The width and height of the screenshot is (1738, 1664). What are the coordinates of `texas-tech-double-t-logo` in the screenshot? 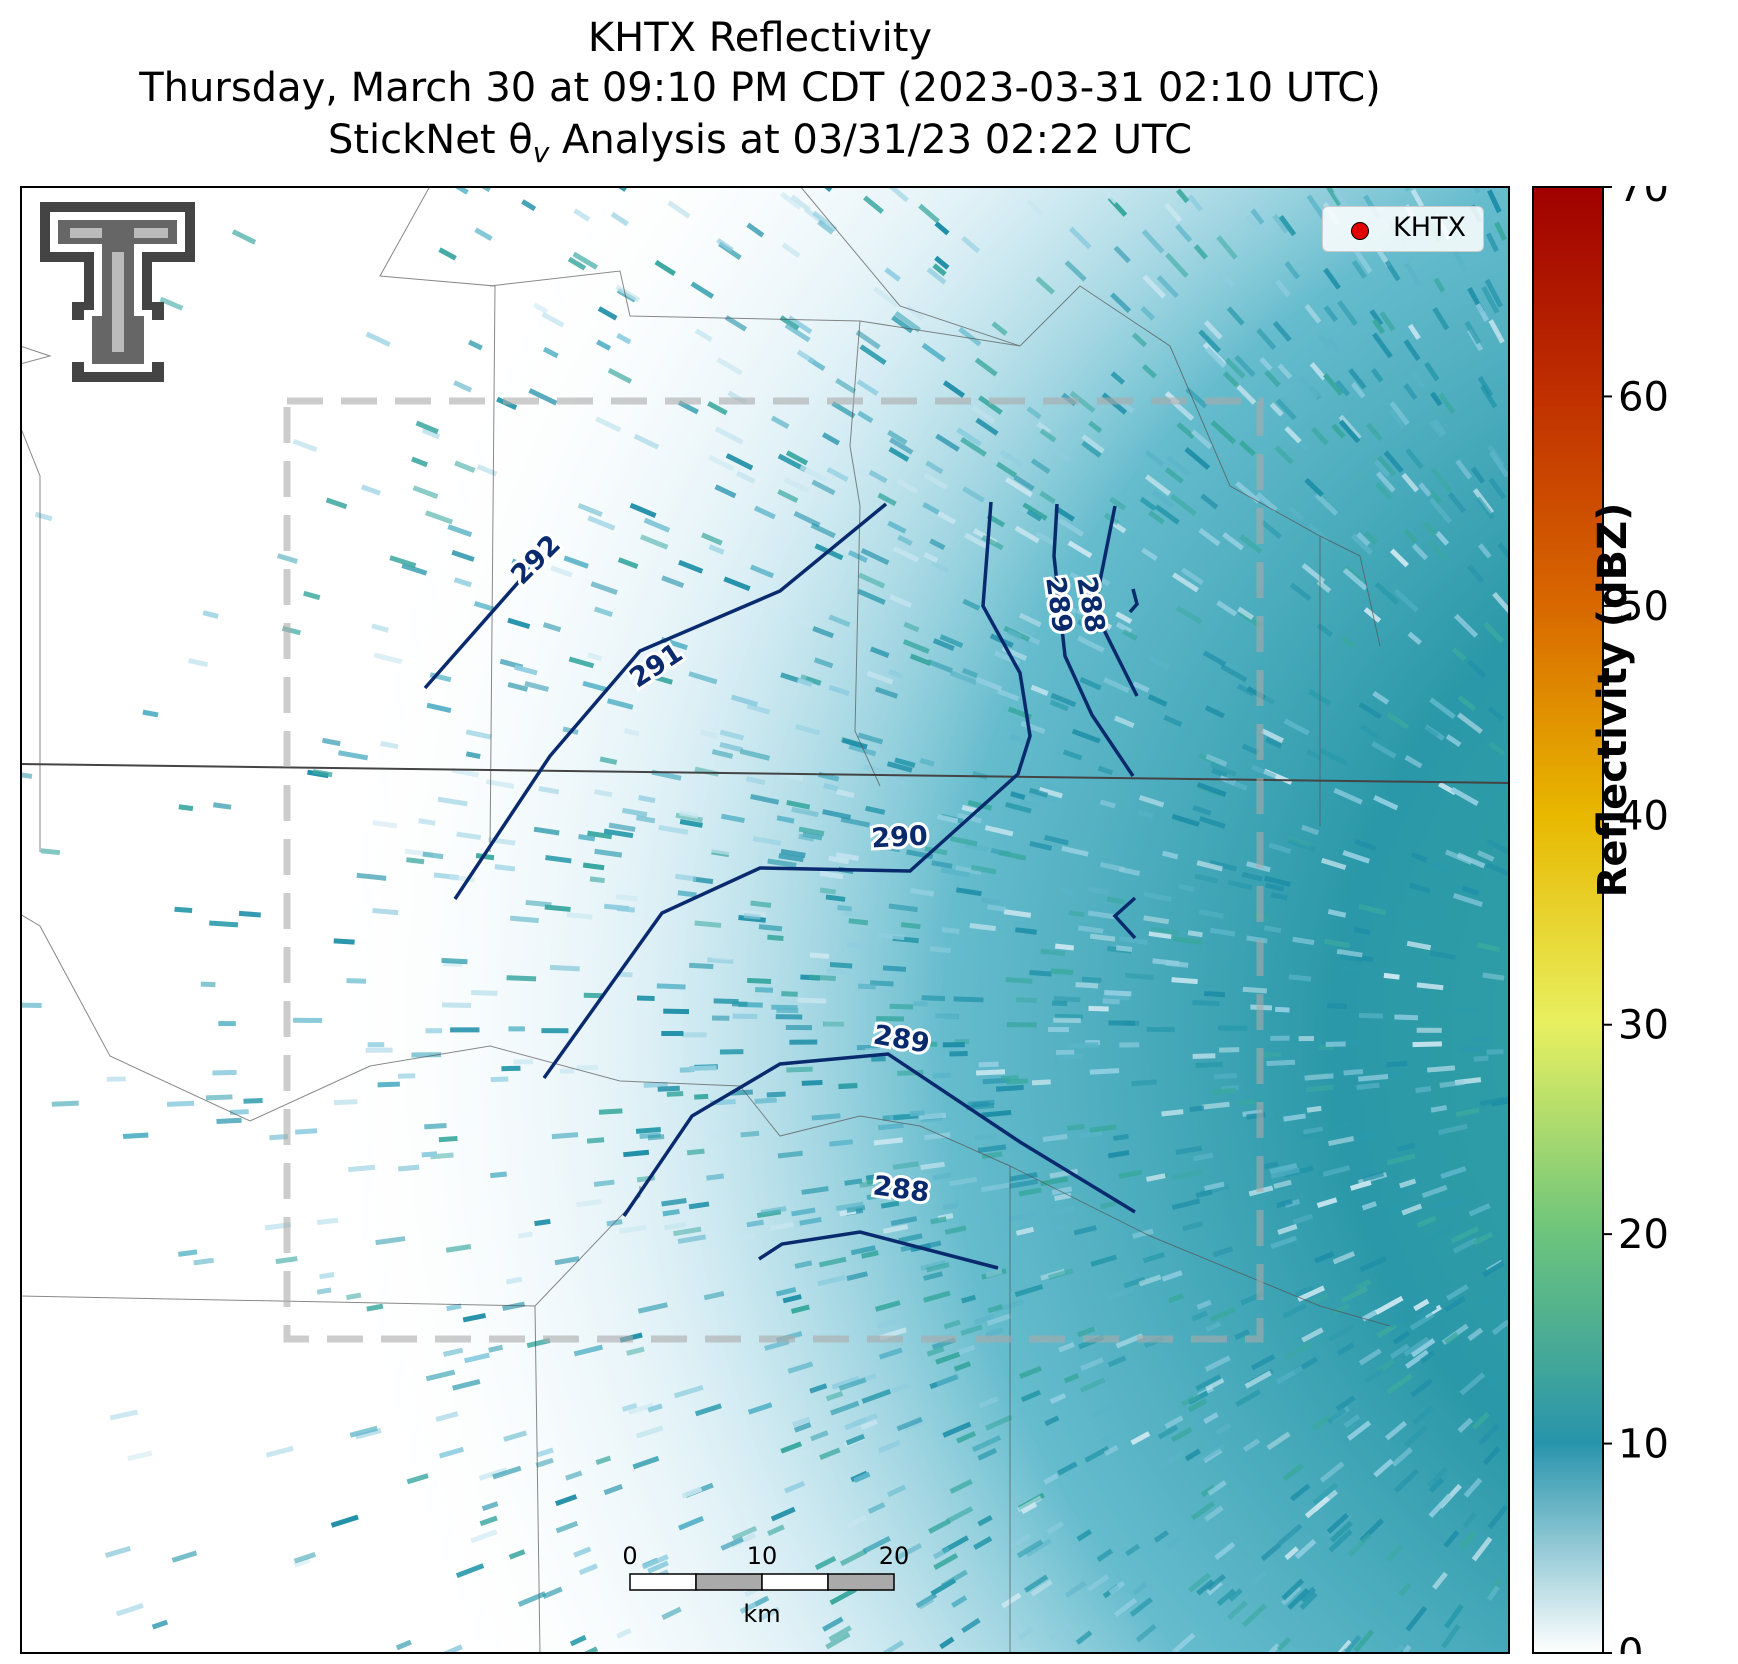 It's located at (117, 292).